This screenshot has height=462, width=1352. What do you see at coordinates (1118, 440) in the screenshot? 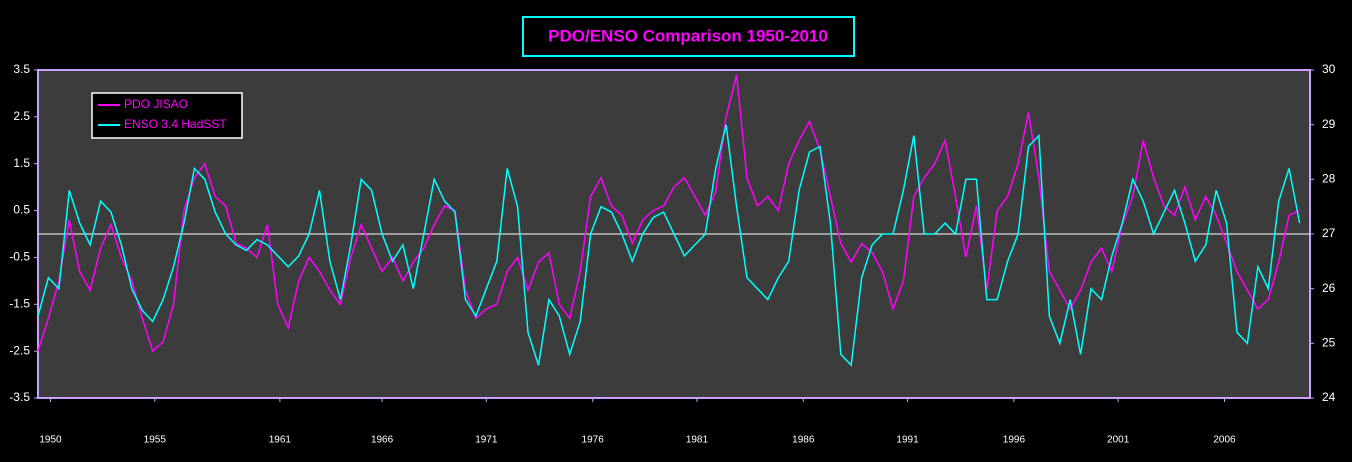
I see `x-tick-label: 2001` at bounding box center [1118, 440].